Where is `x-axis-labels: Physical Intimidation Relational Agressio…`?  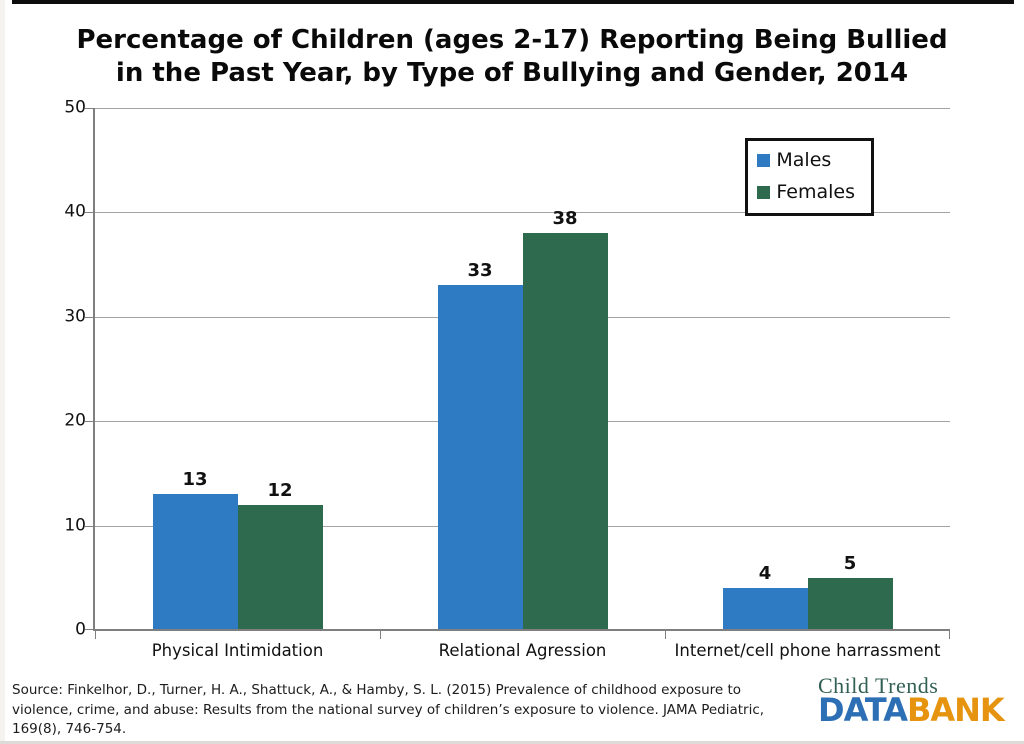 x-axis-labels: Physical Intimidation Relational Agressio… is located at coordinates (522, 653).